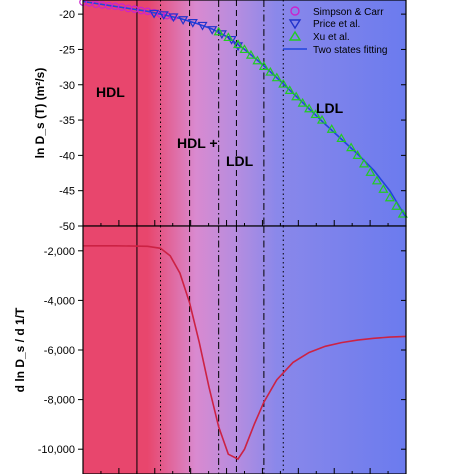 Image resolution: width=474 pixels, height=474 pixels. I want to click on y-tick-label: -40, so click(67, 156).